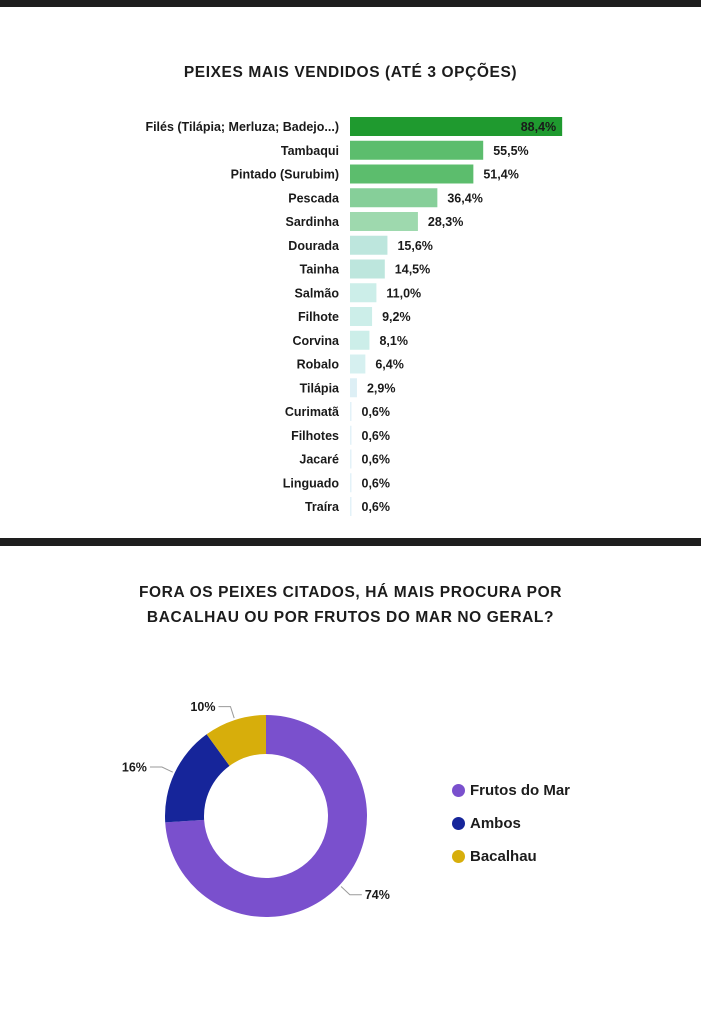  I want to click on value-label: 6,4%, so click(389, 365).